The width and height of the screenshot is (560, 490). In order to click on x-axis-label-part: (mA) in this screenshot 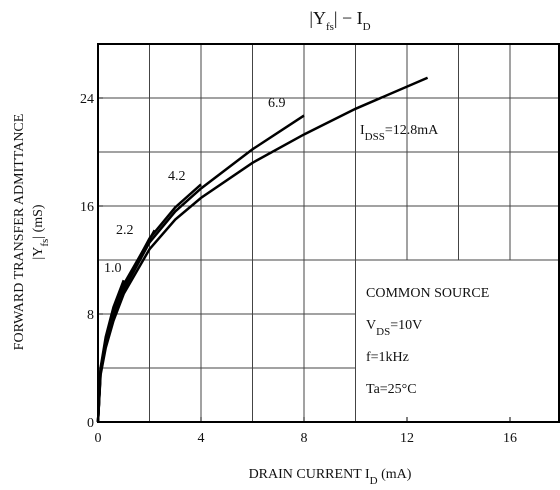, I will do `click(395, 474)`.